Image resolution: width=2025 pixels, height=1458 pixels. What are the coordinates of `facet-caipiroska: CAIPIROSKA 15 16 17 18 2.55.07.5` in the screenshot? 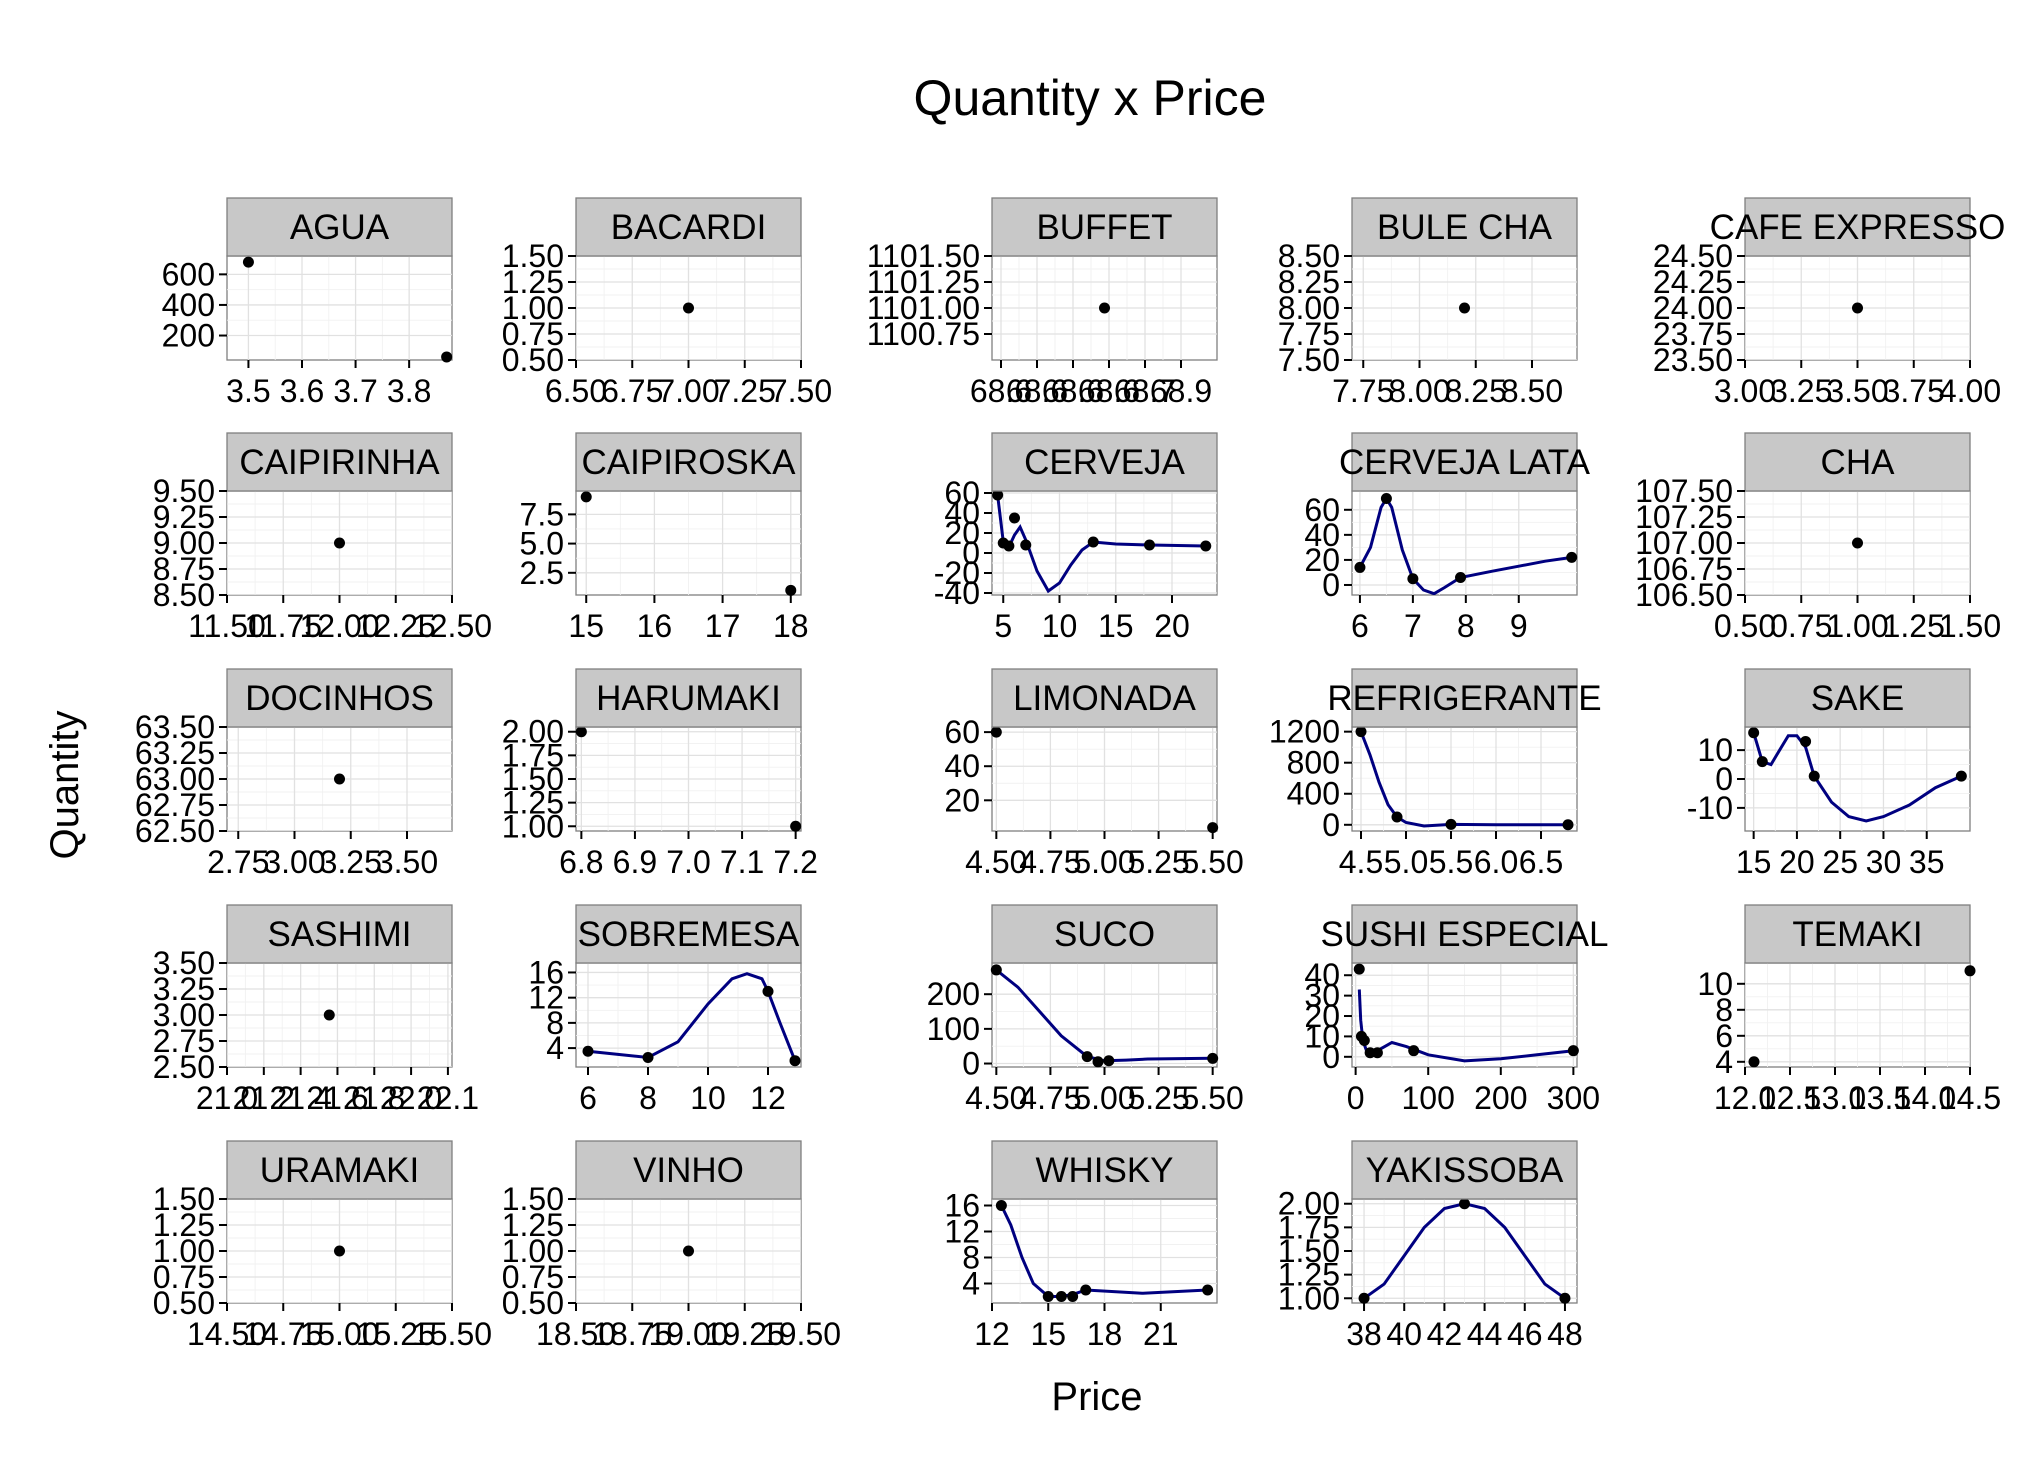 It's located at (664, 538).